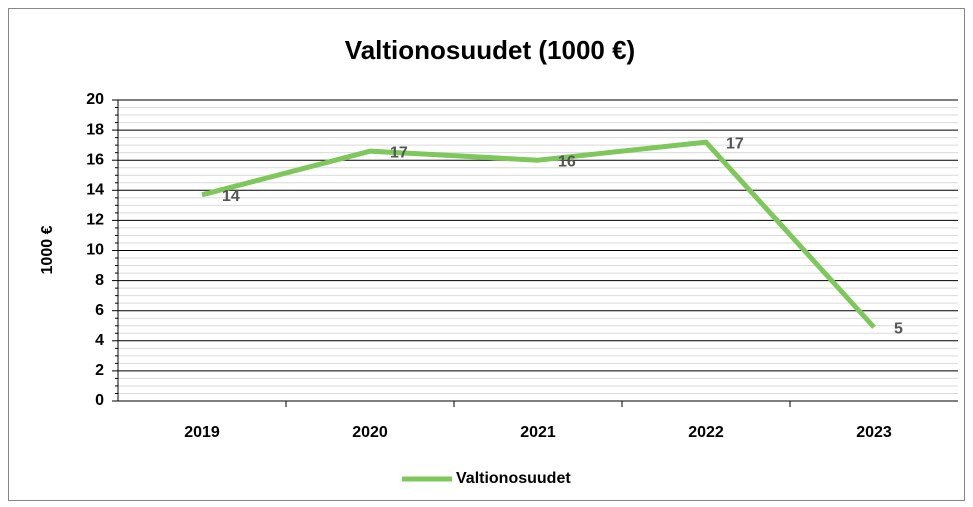 The height and width of the screenshot is (507, 973). What do you see at coordinates (47, 249) in the screenshot?
I see `y-axis-label: 1000 €` at bounding box center [47, 249].